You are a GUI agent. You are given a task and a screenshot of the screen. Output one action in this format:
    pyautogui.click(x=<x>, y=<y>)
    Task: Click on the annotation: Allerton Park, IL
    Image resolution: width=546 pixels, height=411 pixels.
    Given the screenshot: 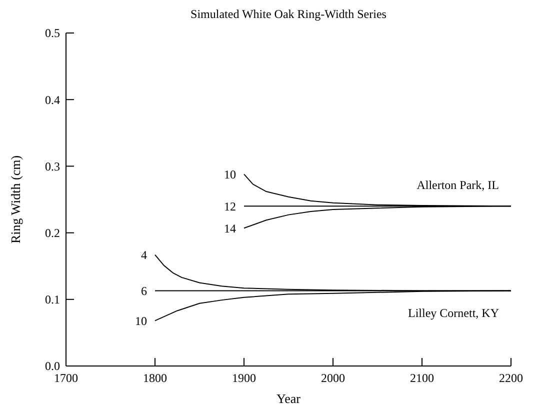 What is the action you would take?
    pyautogui.click(x=457, y=185)
    